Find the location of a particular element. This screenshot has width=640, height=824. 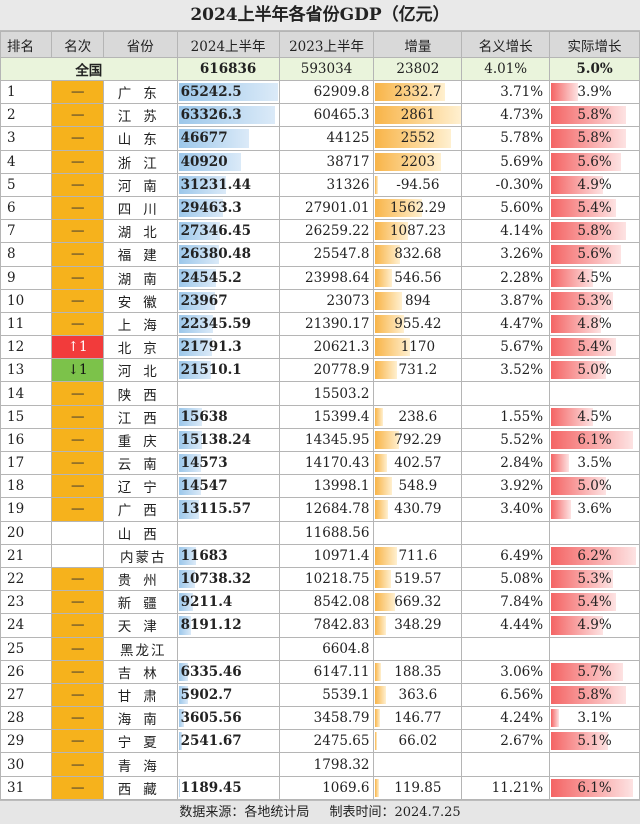

cell-increase: 119.85 is located at coordinates (418, 787).